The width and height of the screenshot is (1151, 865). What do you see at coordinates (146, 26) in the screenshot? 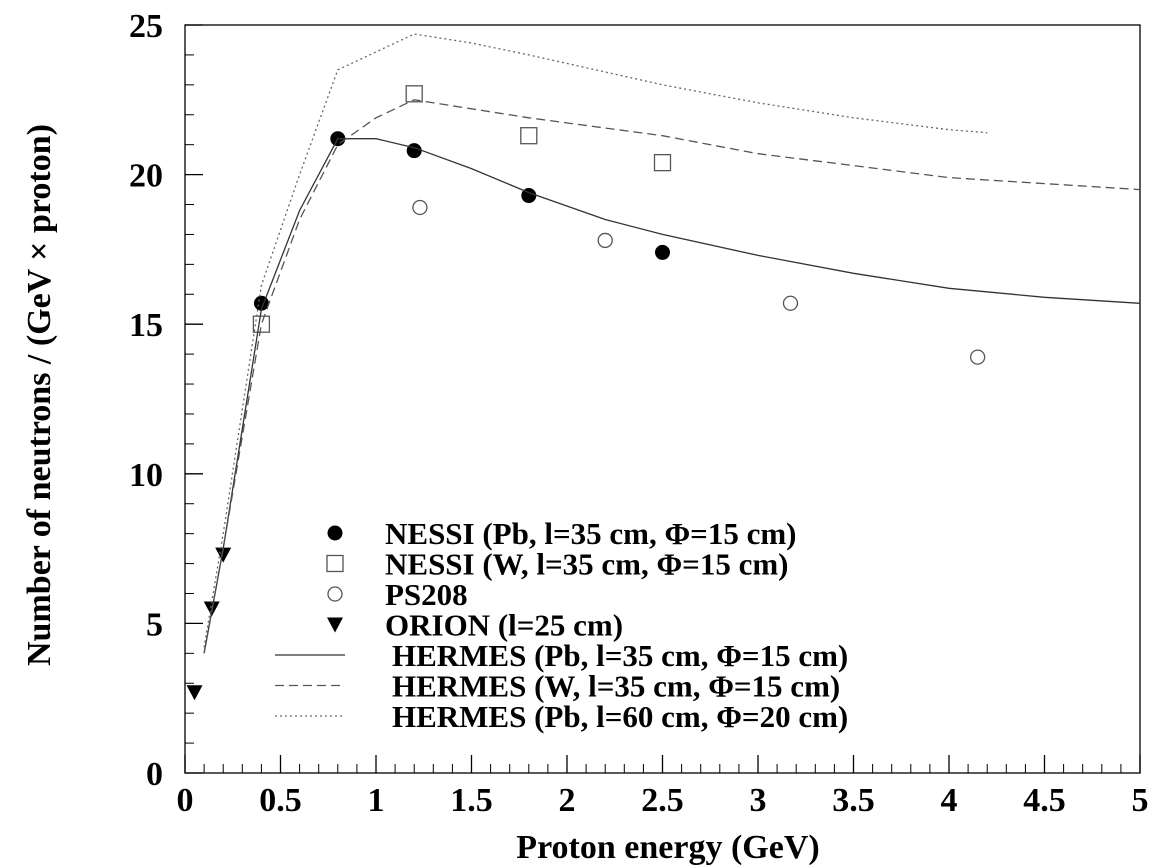
I see `y-tick-label: 25` at bounding box center [146, 26].